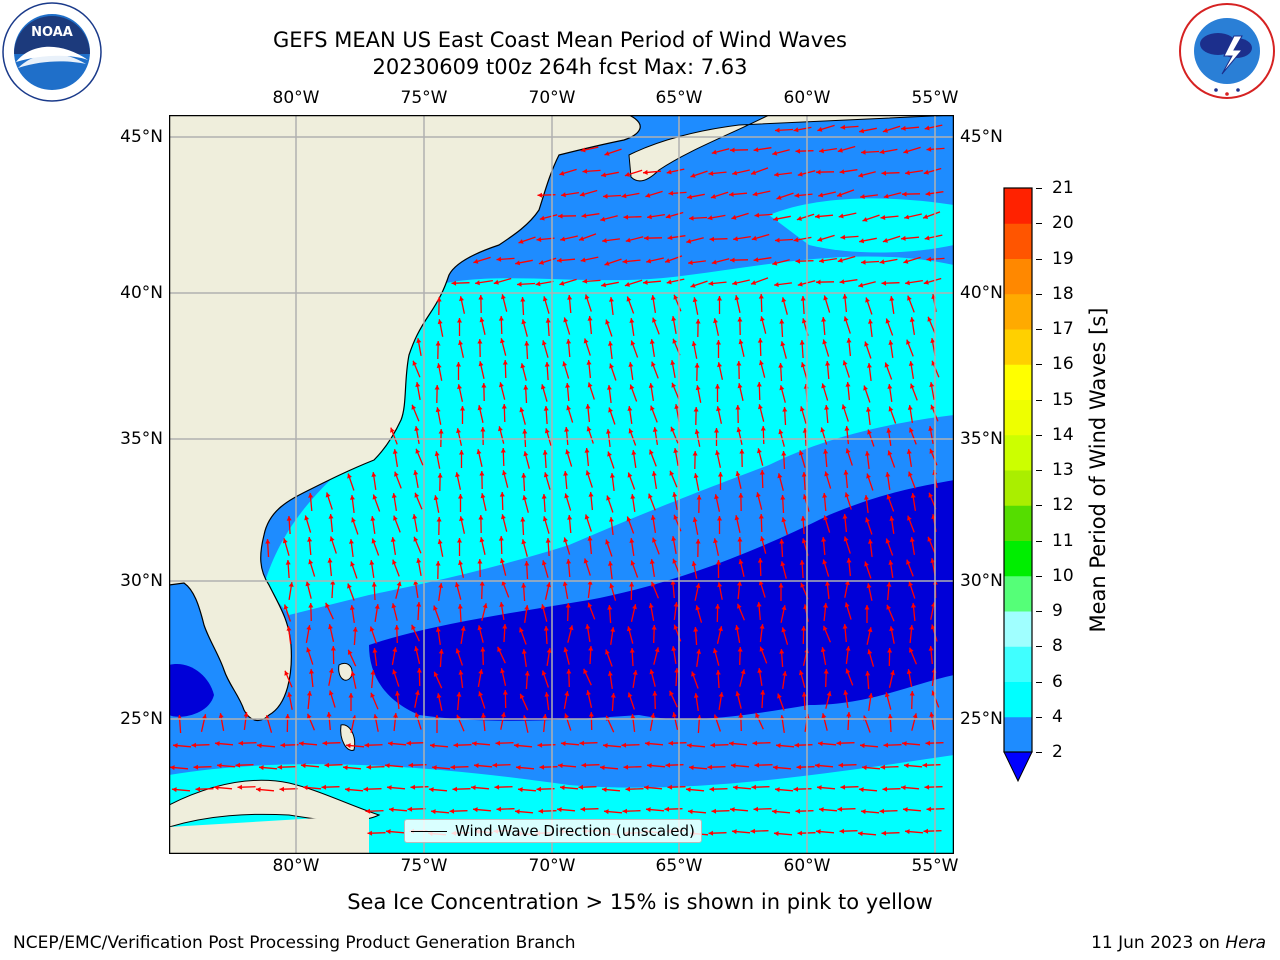  Describe the element at coordinates (1057, 611) in the screenshot. I see `colorbar-tick-label: 9` at that location.